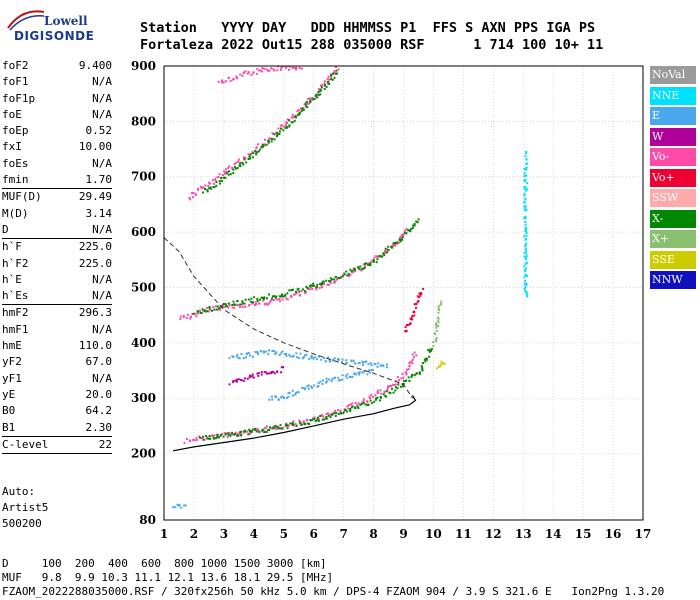 This screenshot has width=700, height=600. Describe the element at coordinates (403, 534) in the screenshot. I see `x-tick-label: 9` at that location.